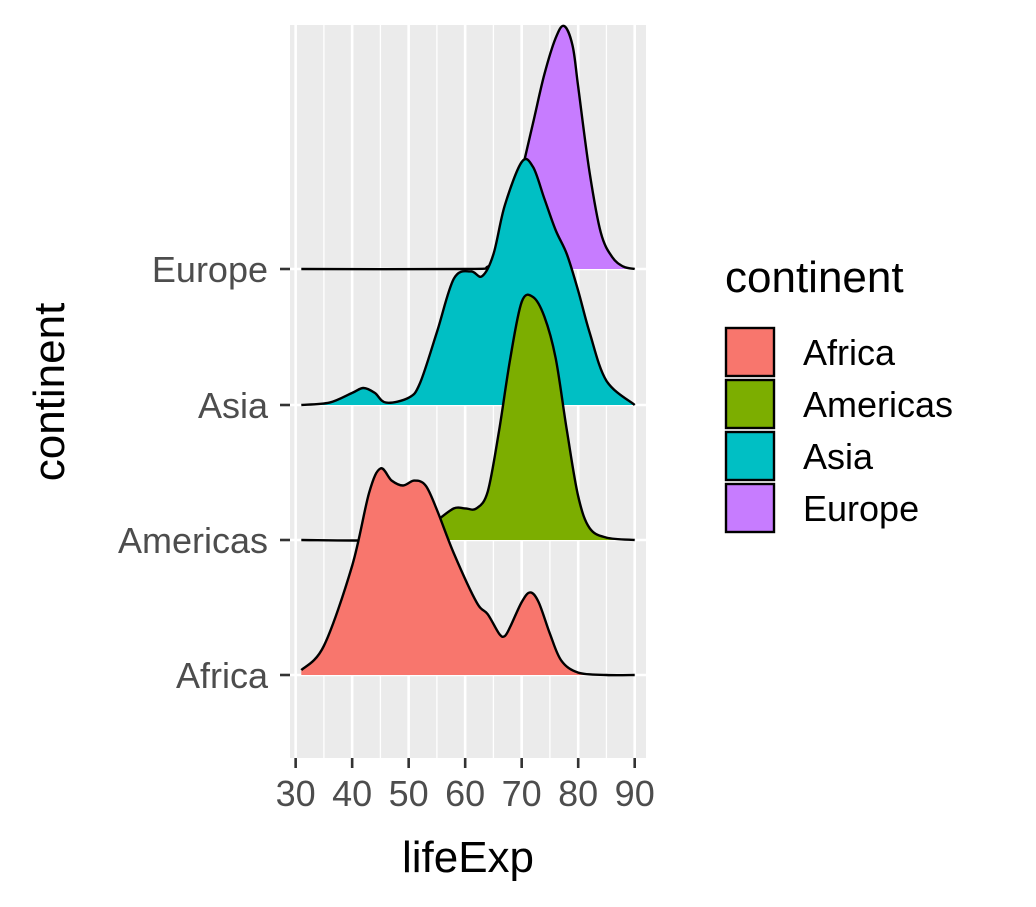 The width and height of the screenshot is (1036, 907). What do you see at coordinates (878, 404) in the screenshot?
I see `legend-label-americas: Americas` at bounding box center [878, 404].